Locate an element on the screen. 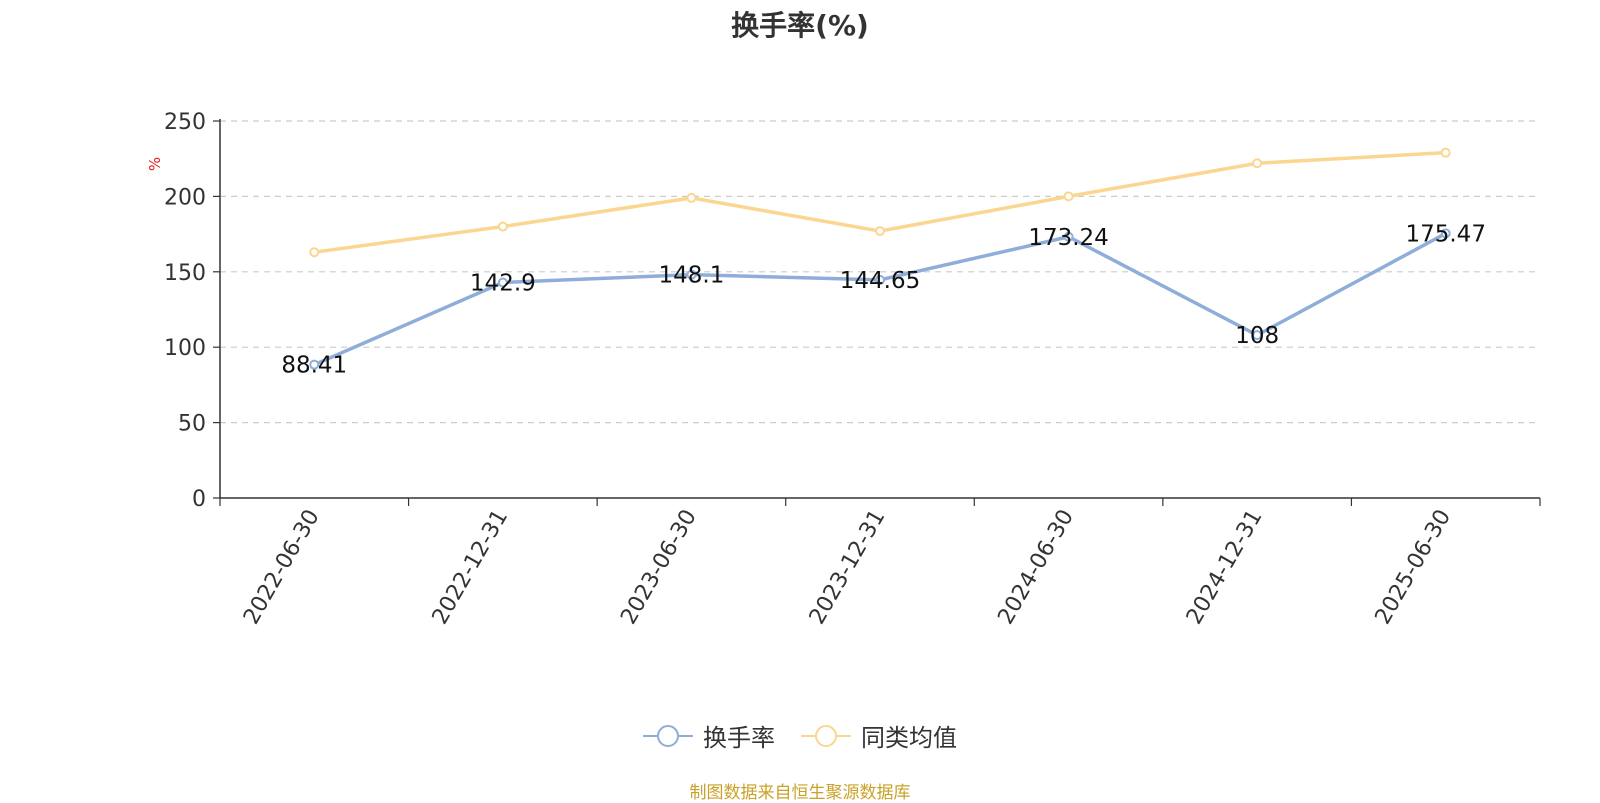  source-note: 制图数据来自恒生聚源数据库 is located at coordinates (800, 793).